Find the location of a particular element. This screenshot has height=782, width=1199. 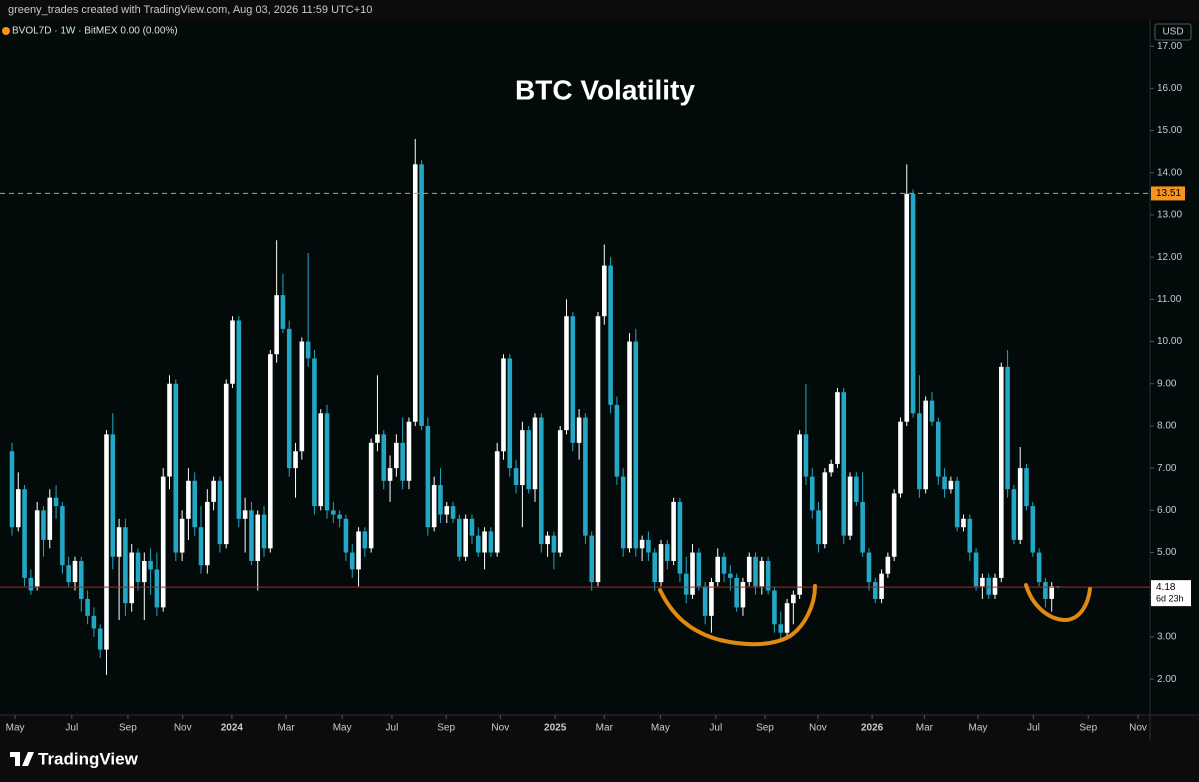

y-tick-label: 14.00 is located at coordinates (1169, 172).